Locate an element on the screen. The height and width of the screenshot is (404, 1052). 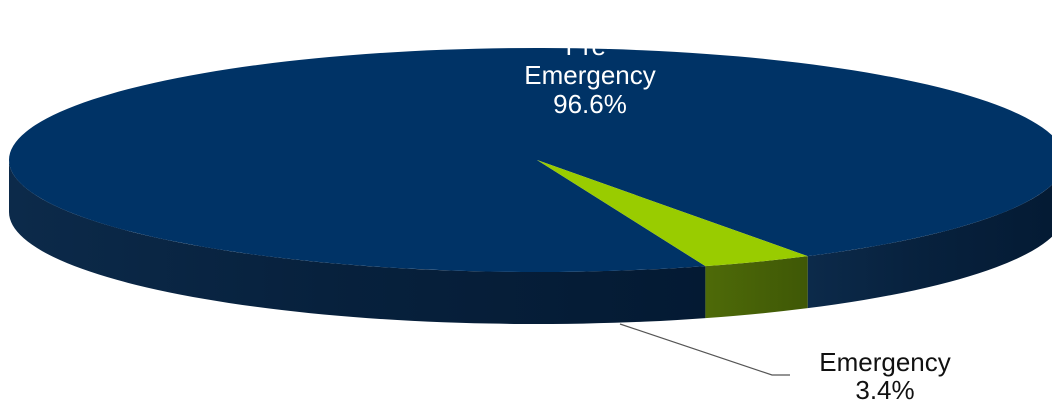
slice-side-emergency is located at coordinates (756, 287).